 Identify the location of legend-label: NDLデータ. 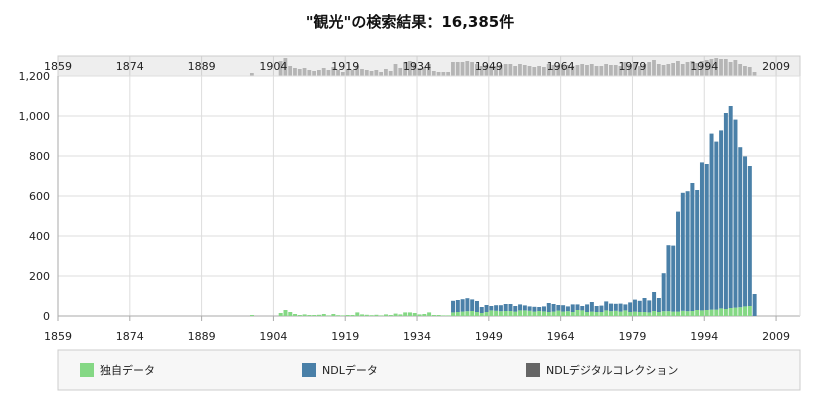
(350, 370).